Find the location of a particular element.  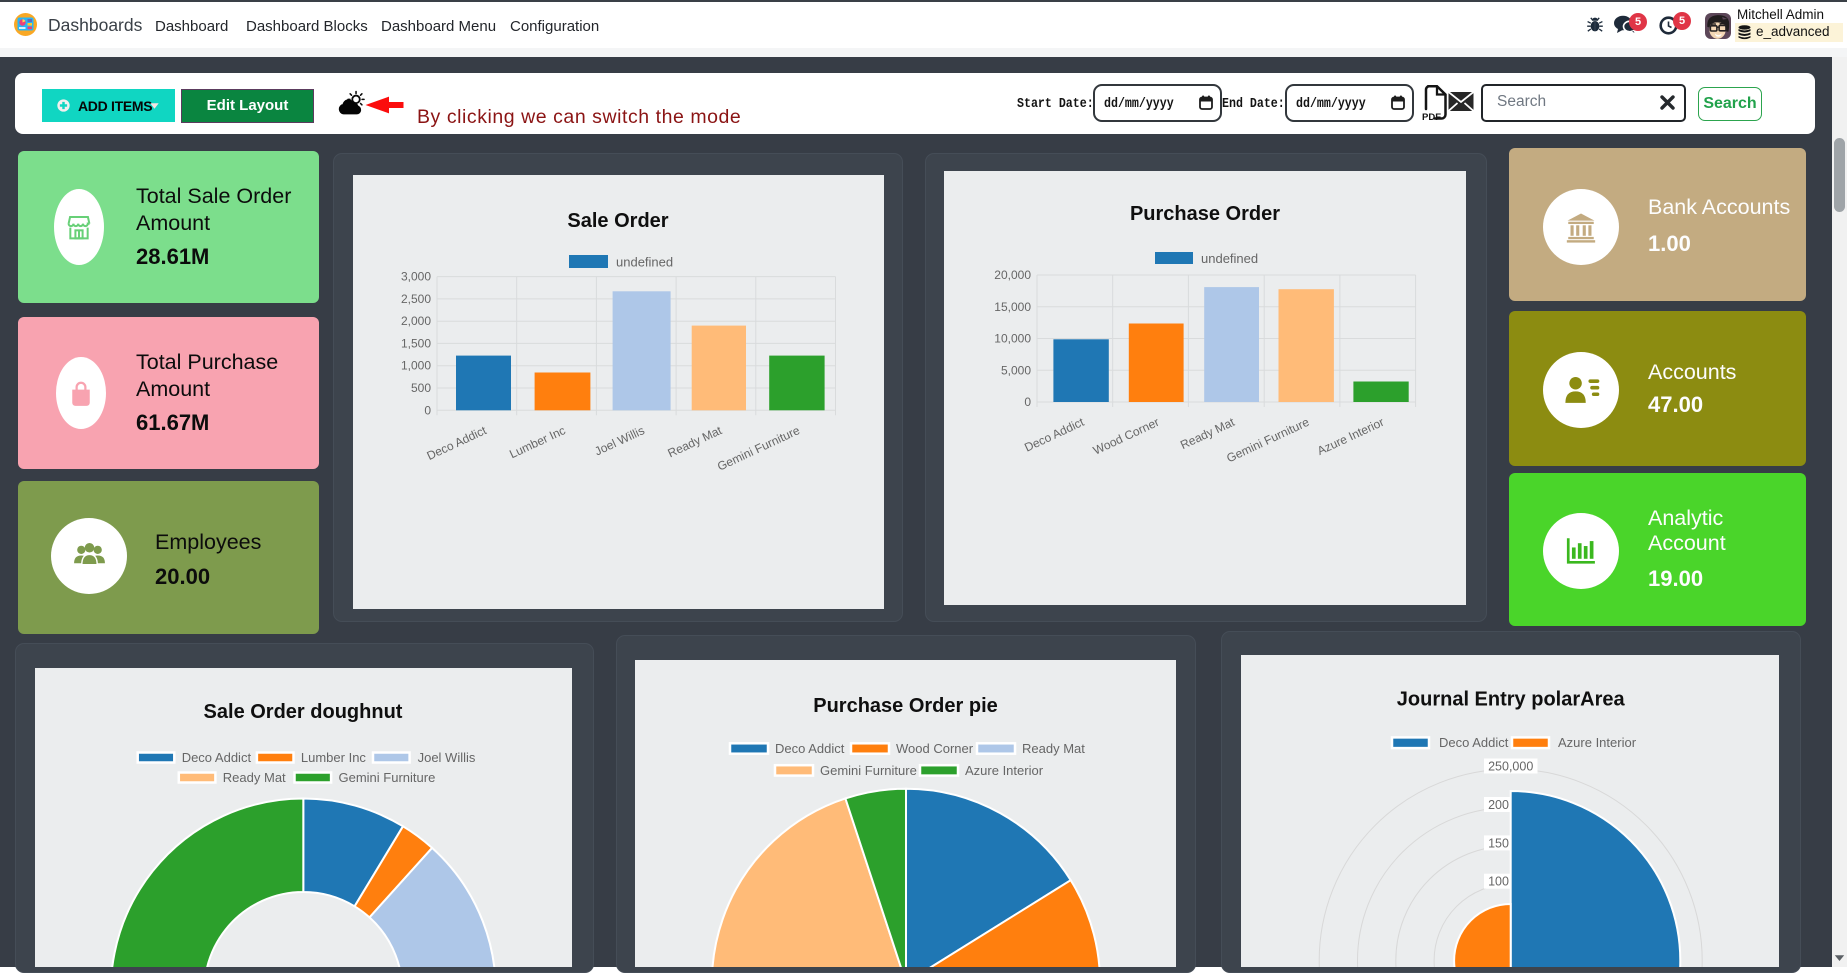

svg-text: PDF is located at coordinates (1431, 117).